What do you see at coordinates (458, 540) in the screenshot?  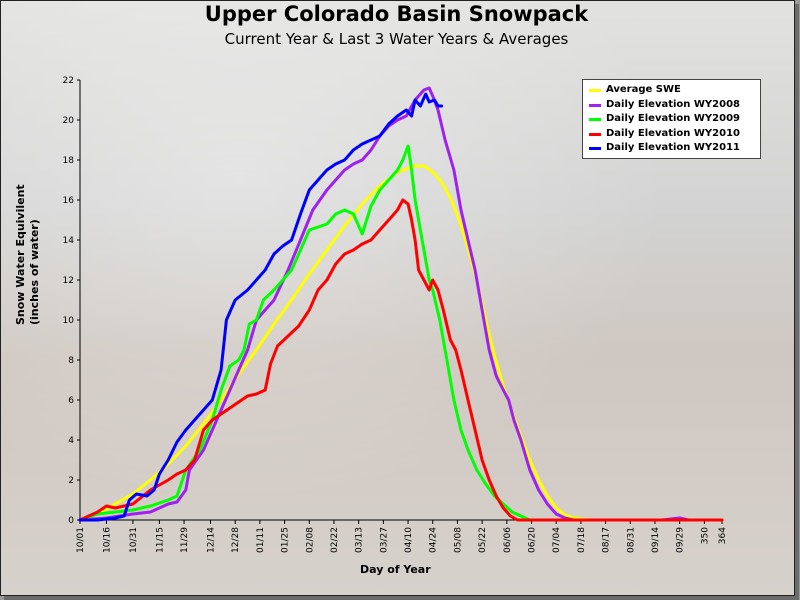 I see `x-tick-label: 05/08` at bounding box center [458, 540].